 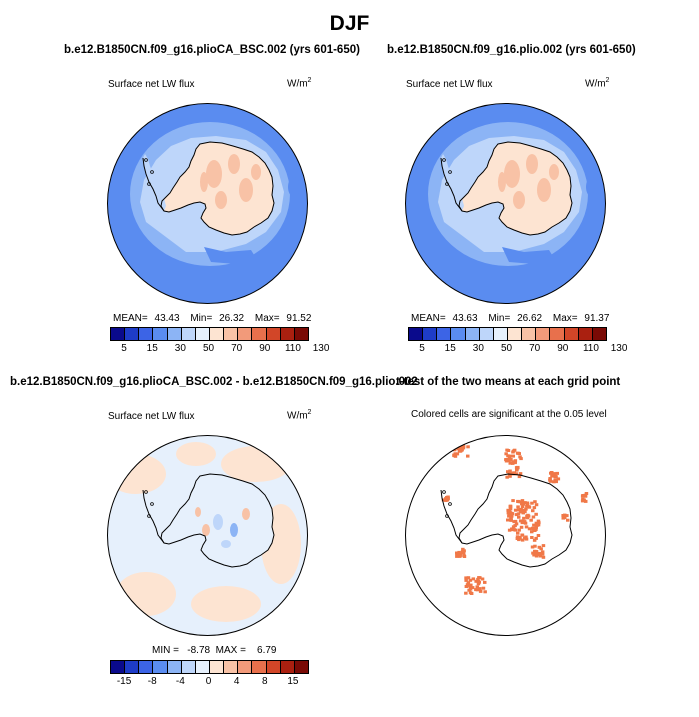 What do you see at coordinates (321, 348) in the screenshot?
I see `panel1-colorbar-tick-label: 130` at bounding box center [321, 348].